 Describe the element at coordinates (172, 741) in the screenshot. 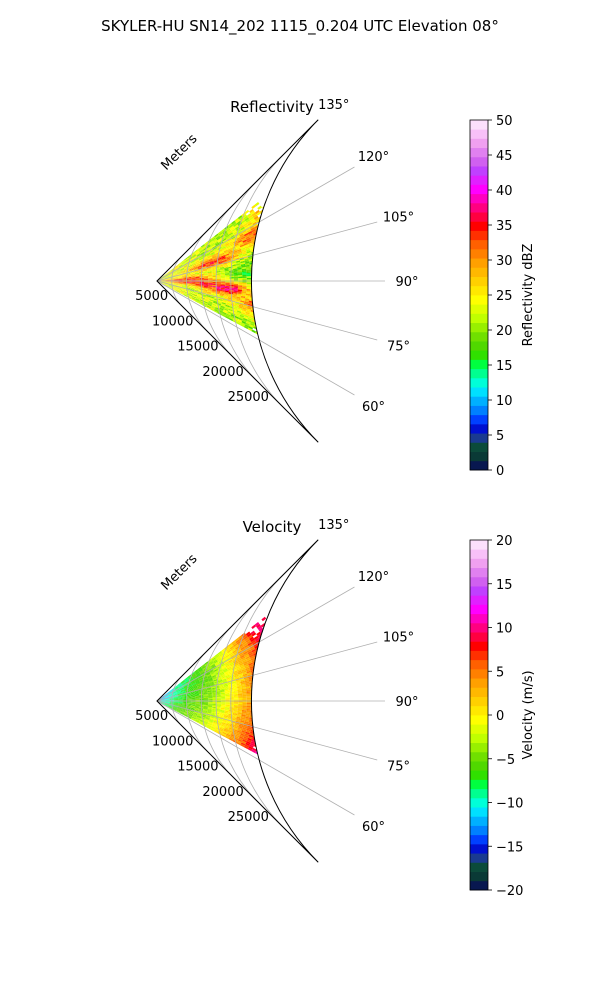

I see `range-tick-label: 10000` at that location.